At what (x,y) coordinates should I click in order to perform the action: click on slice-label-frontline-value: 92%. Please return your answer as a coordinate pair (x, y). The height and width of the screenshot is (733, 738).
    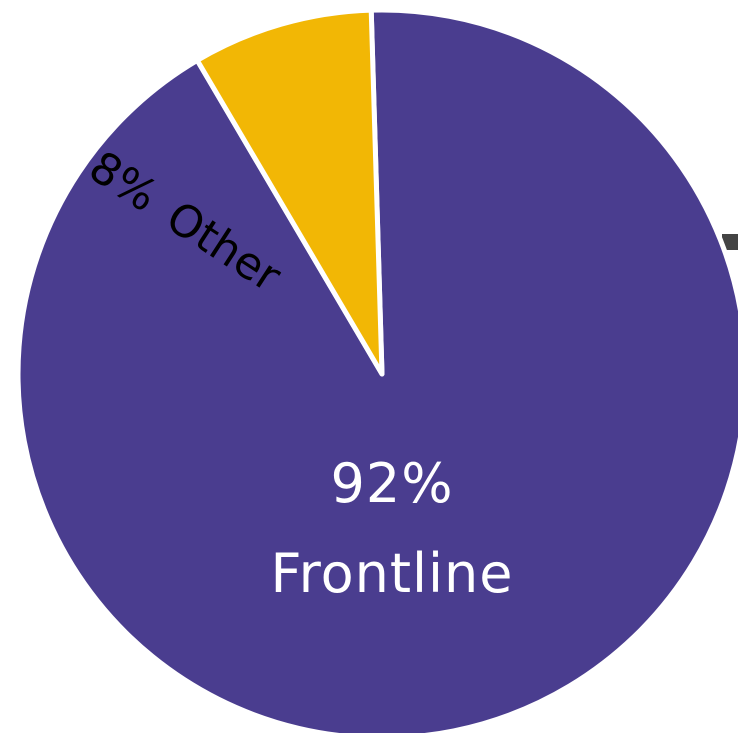
    Looking at the image, I should click on (391, 483).